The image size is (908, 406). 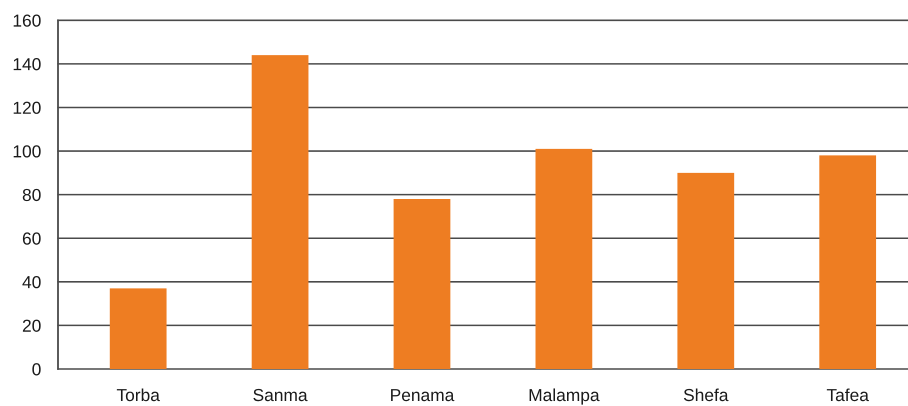 What do you see at coordinates (706, 395) in the screenshot?
I see `x-tick-label: Shefa` at bounding box center [706, 395].